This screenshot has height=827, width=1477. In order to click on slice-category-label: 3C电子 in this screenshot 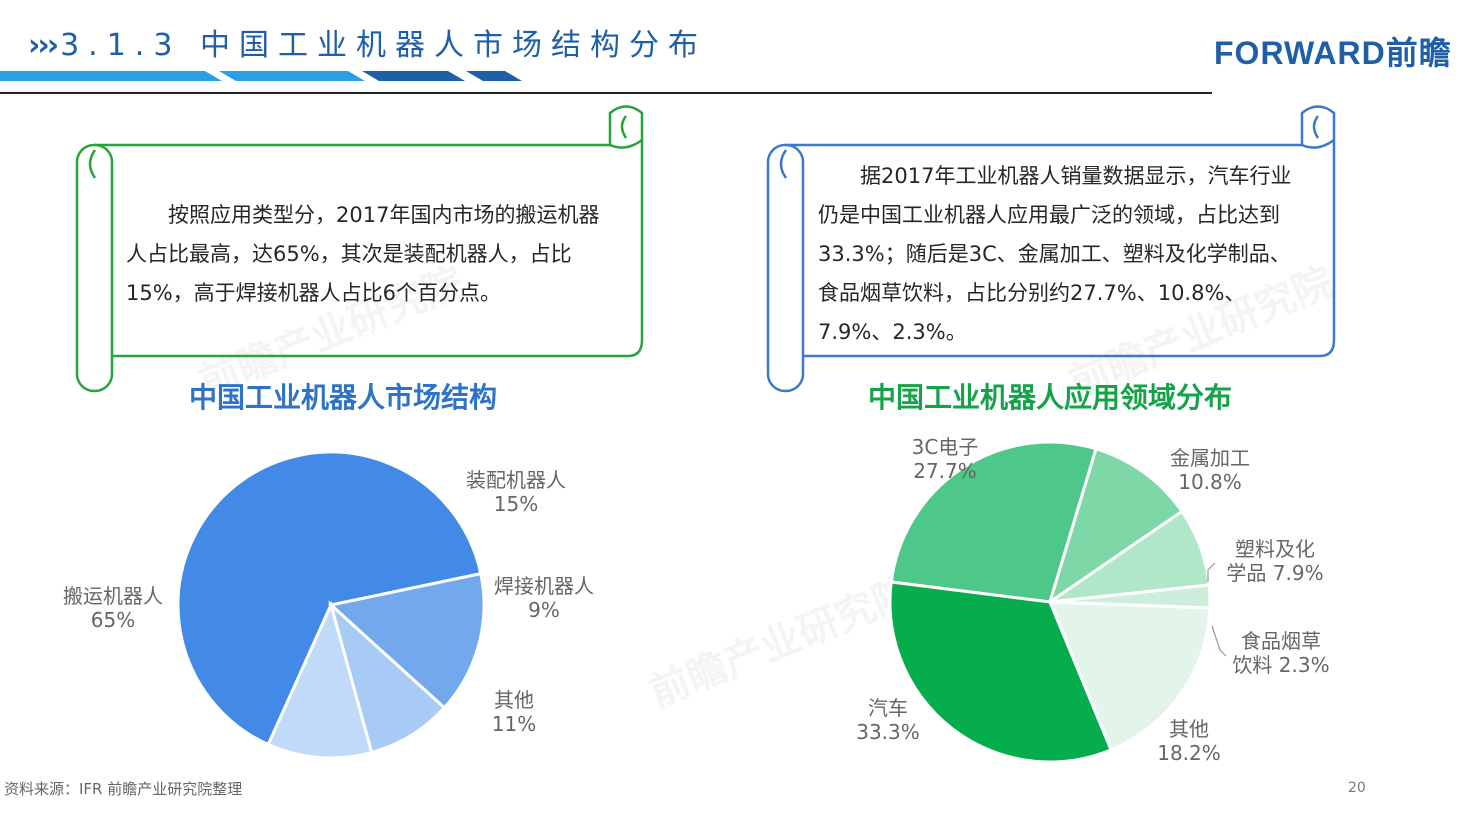, I will do `click(945, 447)`.